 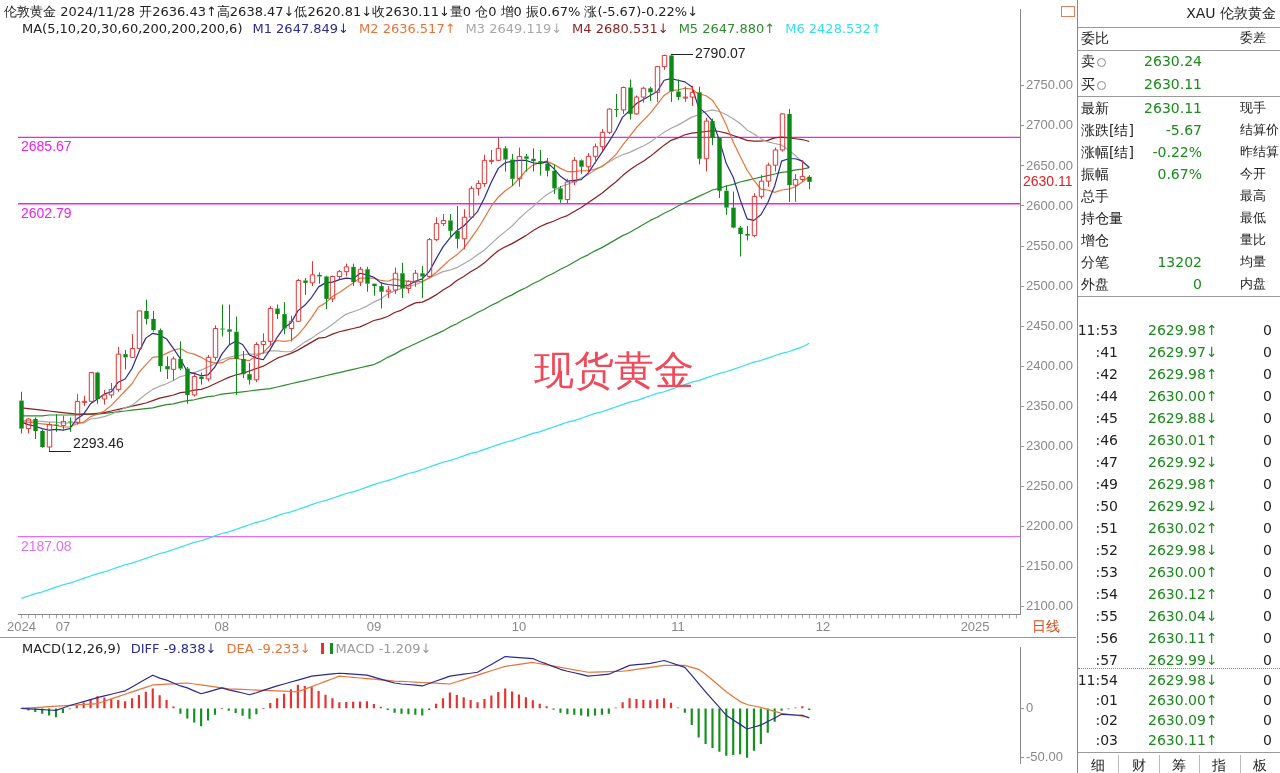 What do you see at coordinates (1183, 462) in the screenshot?
I see `text: :47 2629.92↓ 0` at bounding box center [1183, 462].